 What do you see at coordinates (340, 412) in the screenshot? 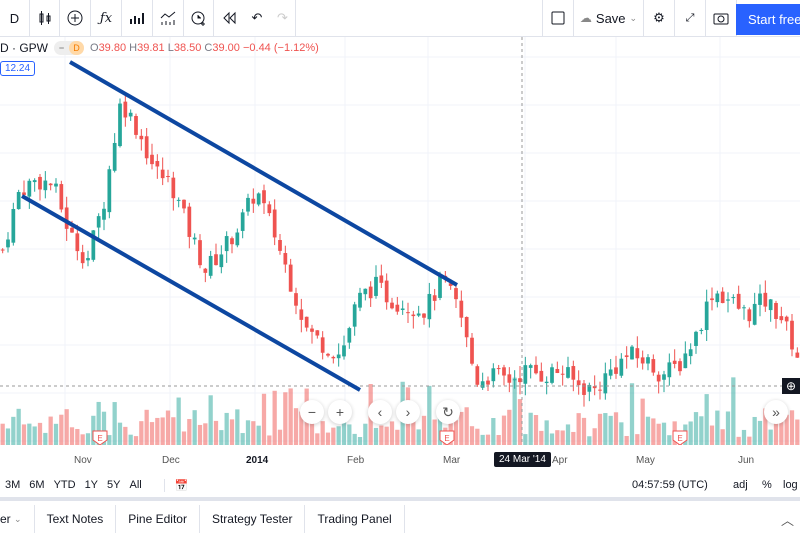
I see `zoom-in-button: +` at bounding box center [340, 412].